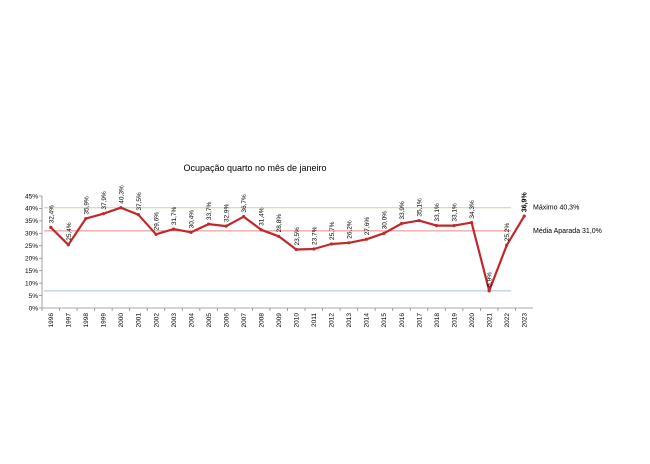 Image resolution: width=650 pixels, height=464 pixels. What do you see at coordinates (104, 200) in the screenshot?
I see `data-label: 37,9%` at bounding box center [104, 200].